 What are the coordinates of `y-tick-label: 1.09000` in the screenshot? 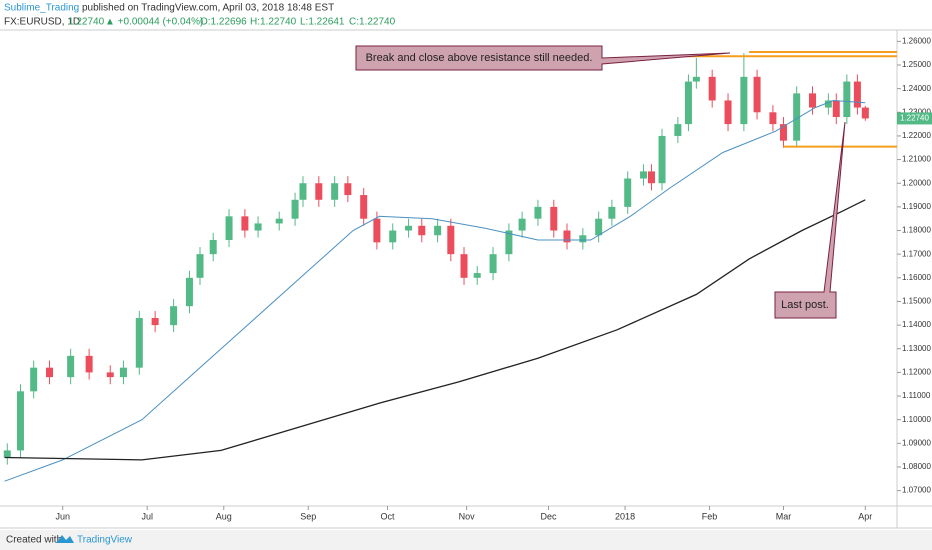 It's located at (916, 442).